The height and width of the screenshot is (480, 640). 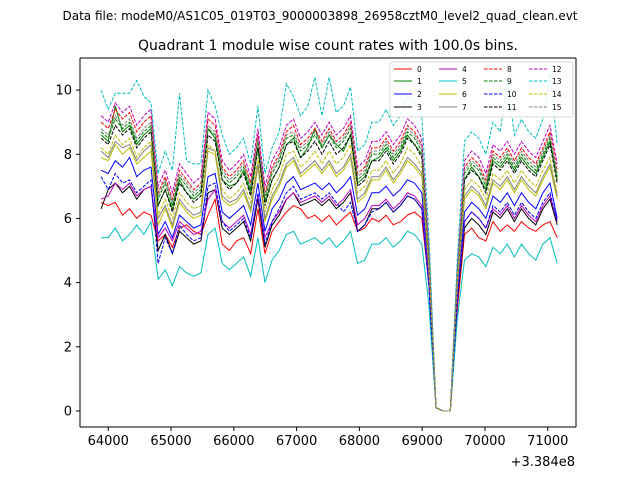 What do you see at coordinates (464, 81) in the screenshot?
I see `legend-label-5: 5` at bounding box center [464, 81].